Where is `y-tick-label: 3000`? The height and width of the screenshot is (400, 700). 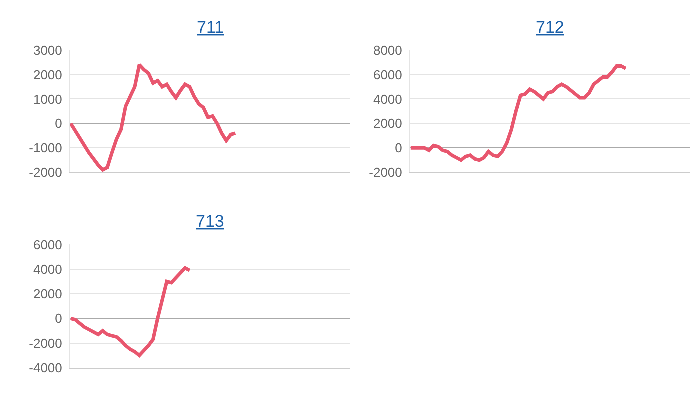
y-tick-label: 3000 is located at coordinates (47, 50).